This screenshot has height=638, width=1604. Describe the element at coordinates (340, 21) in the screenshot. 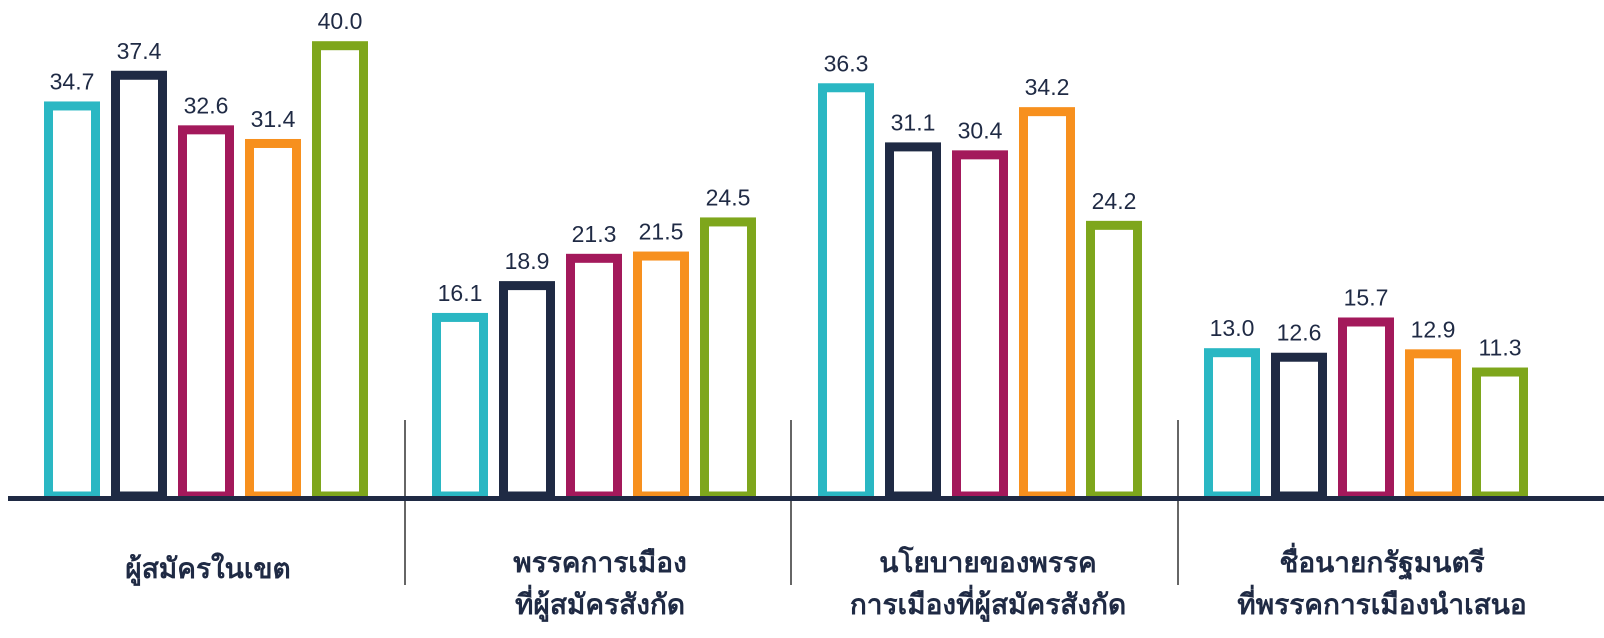

I see `value-label: 40.0` at that location.